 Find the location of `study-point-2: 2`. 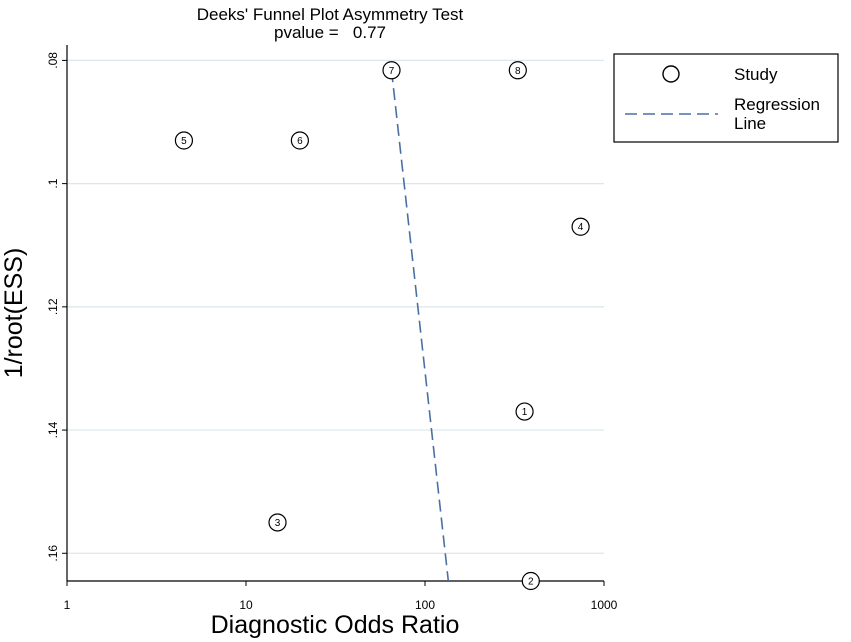

study-point-2: 2 is located at coordinates (530, 581).